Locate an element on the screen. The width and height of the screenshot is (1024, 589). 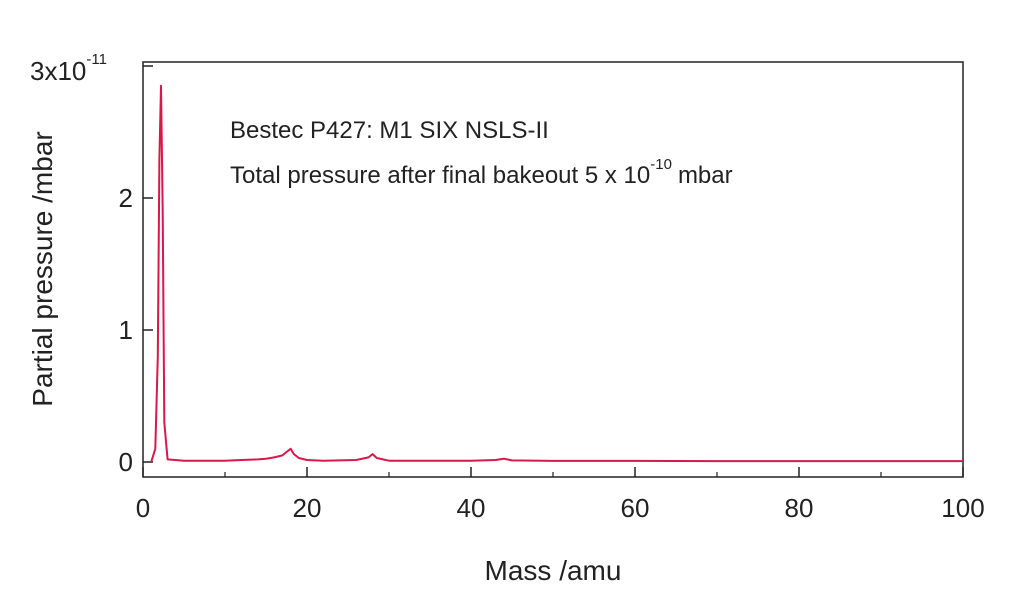
y-axis-title: Partial pressure /mbar is located at coordinates (42, 268).